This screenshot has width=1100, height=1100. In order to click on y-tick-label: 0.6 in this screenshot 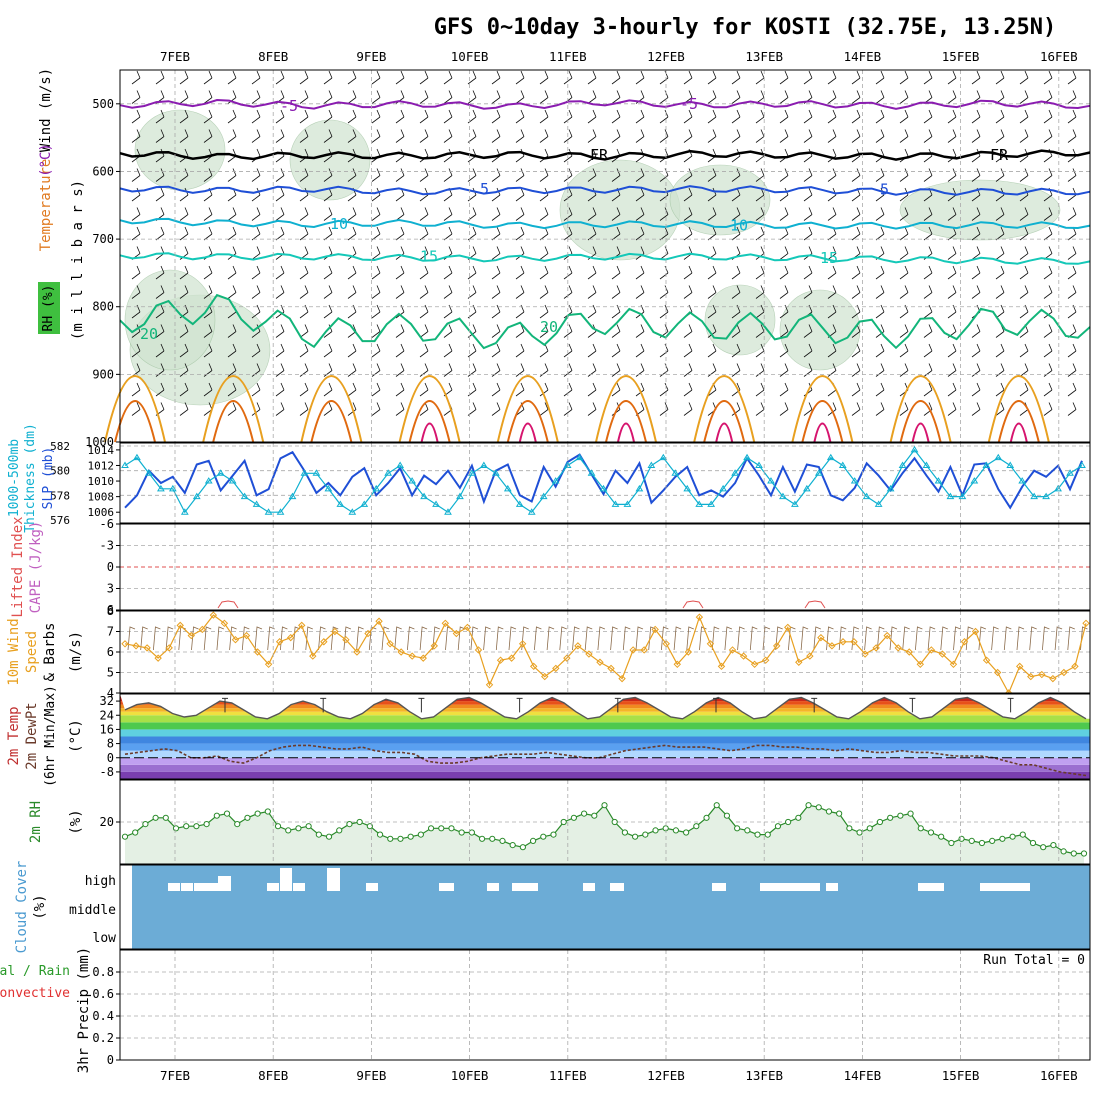, I will do `click(103, 994)`.